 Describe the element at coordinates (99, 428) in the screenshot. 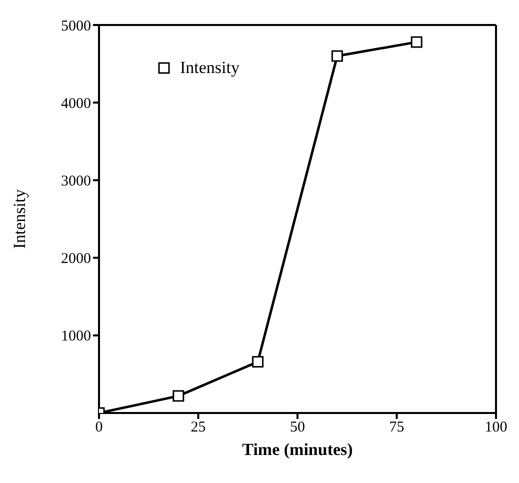

I see `x-tick-label: 0` at that location.